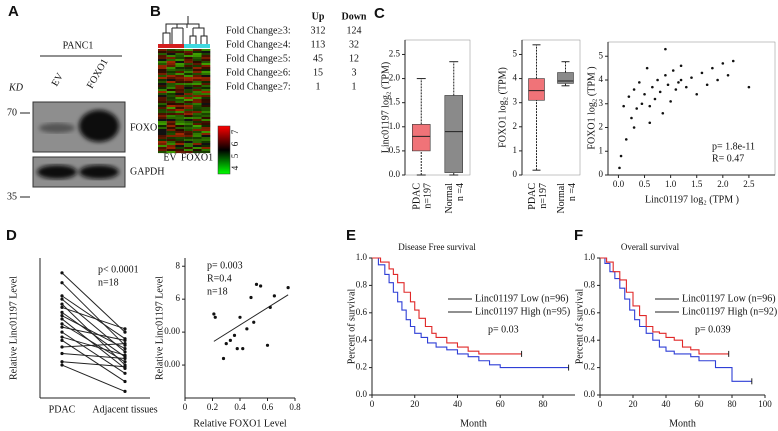 The height and width of the screenshot is (431, 778). I want to click on box, so click(421, 138).